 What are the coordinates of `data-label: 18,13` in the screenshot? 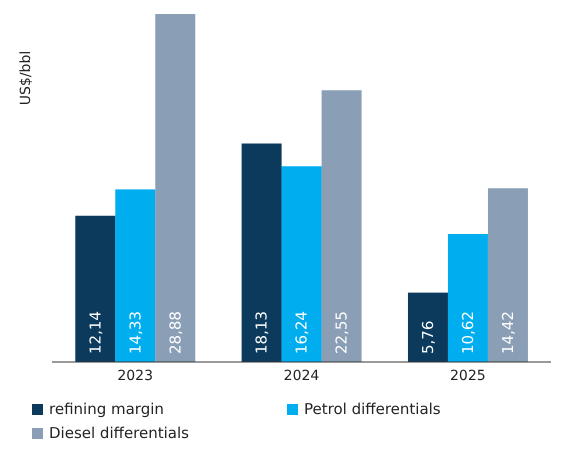 It's located at (261, 332).